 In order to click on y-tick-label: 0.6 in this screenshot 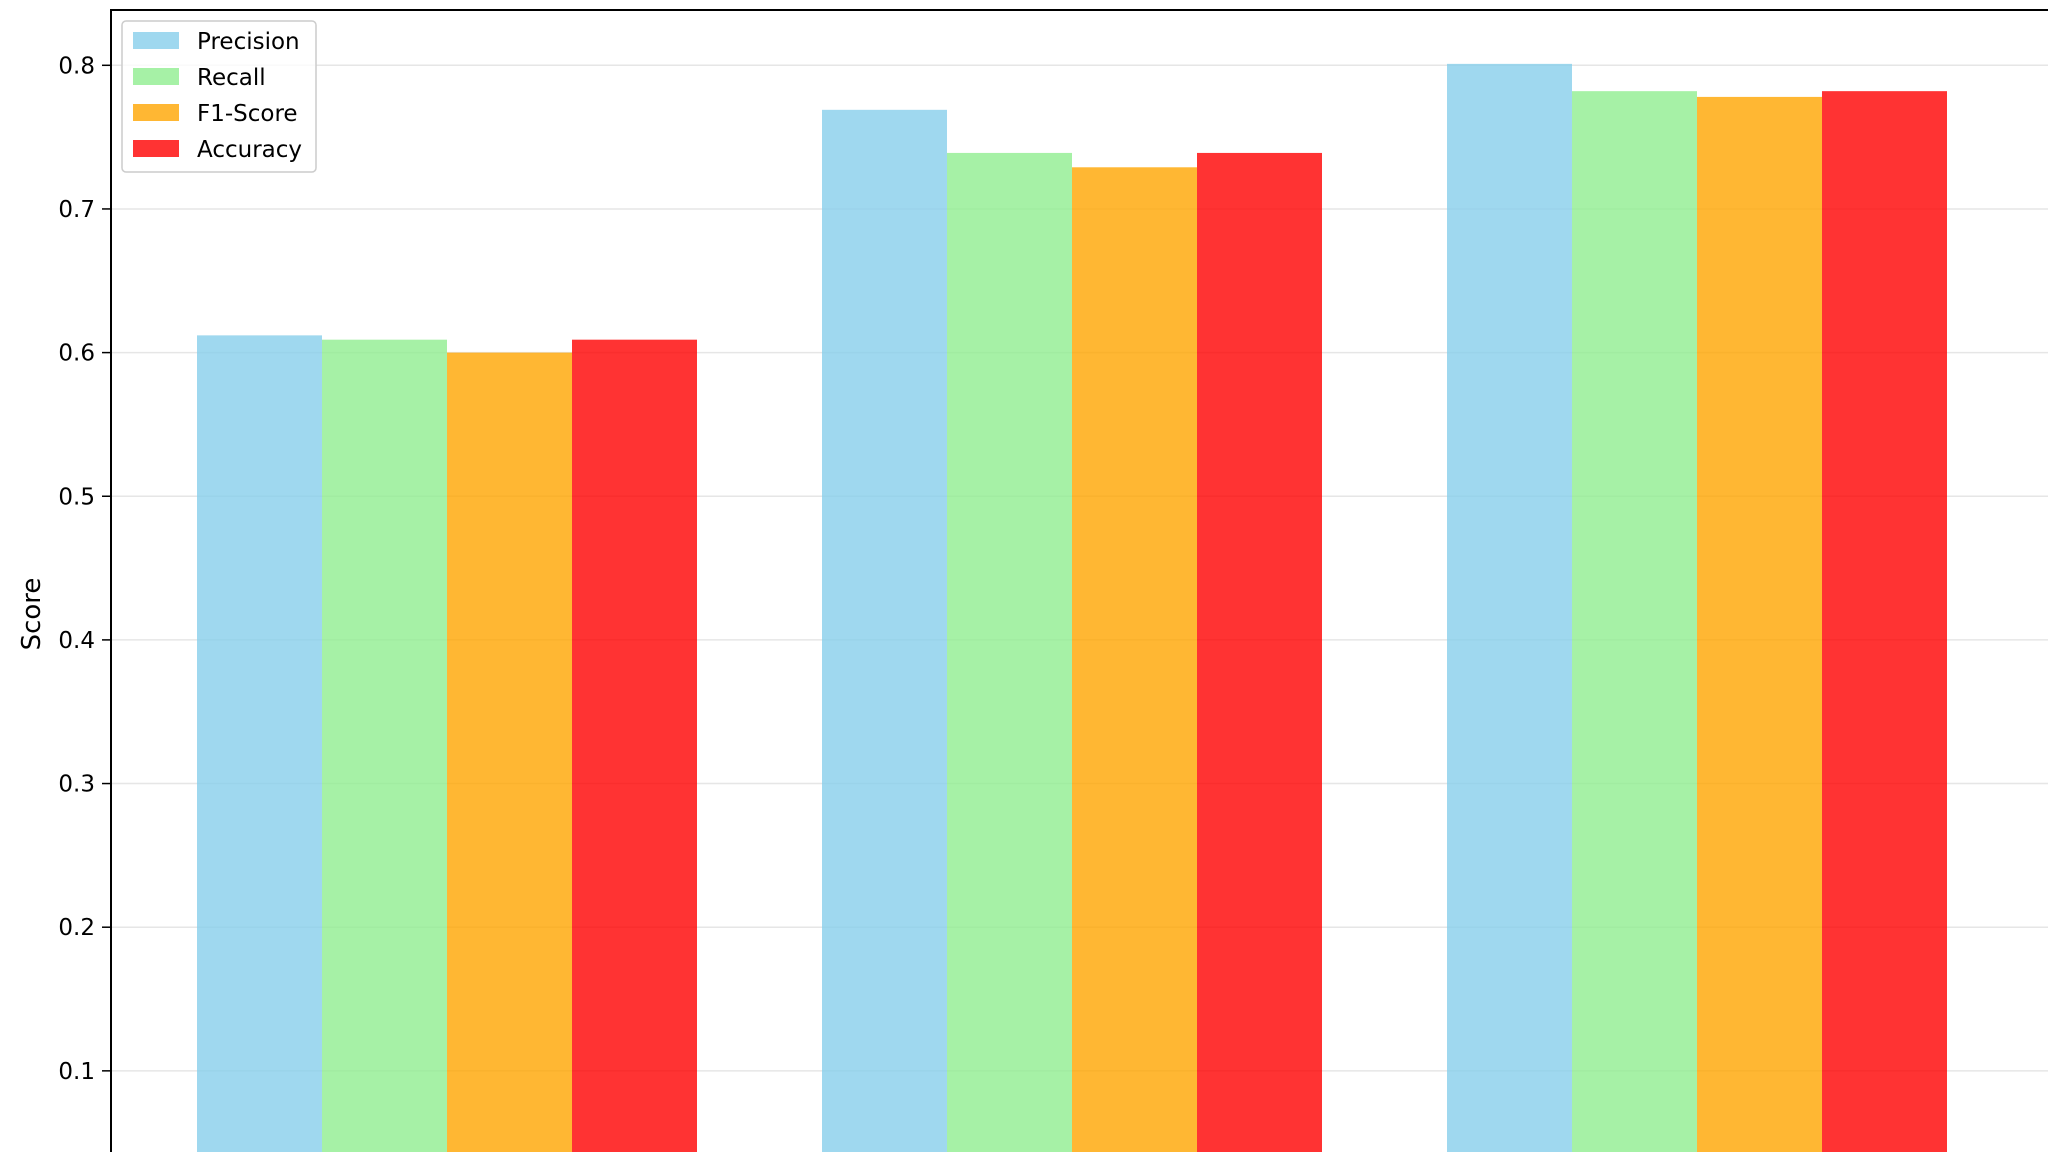, I will do `click(76, 354)`.